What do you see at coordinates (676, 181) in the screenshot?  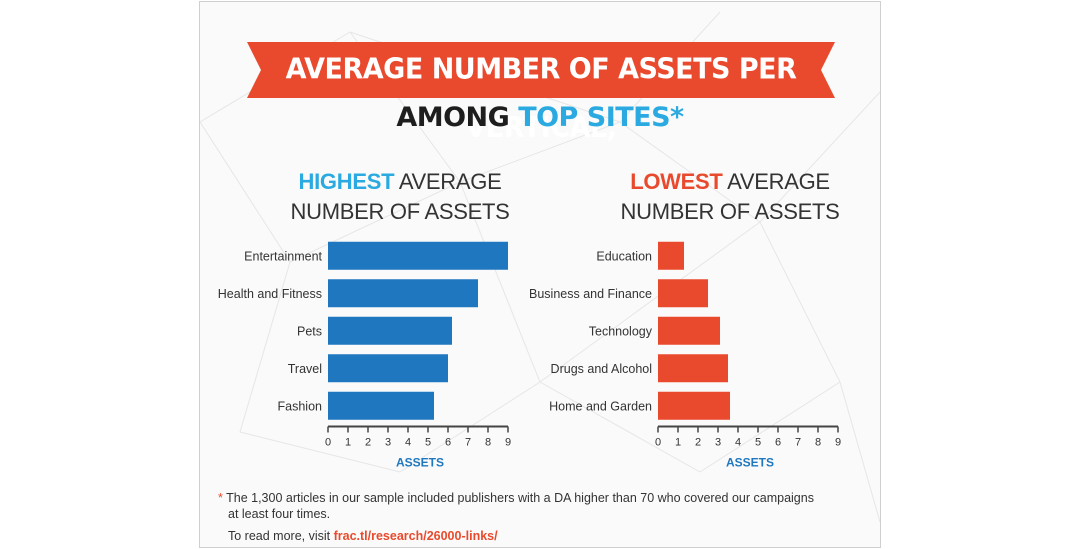 I see `lowest-title-highlight: LOWEST` at bounding box center [676, 181].